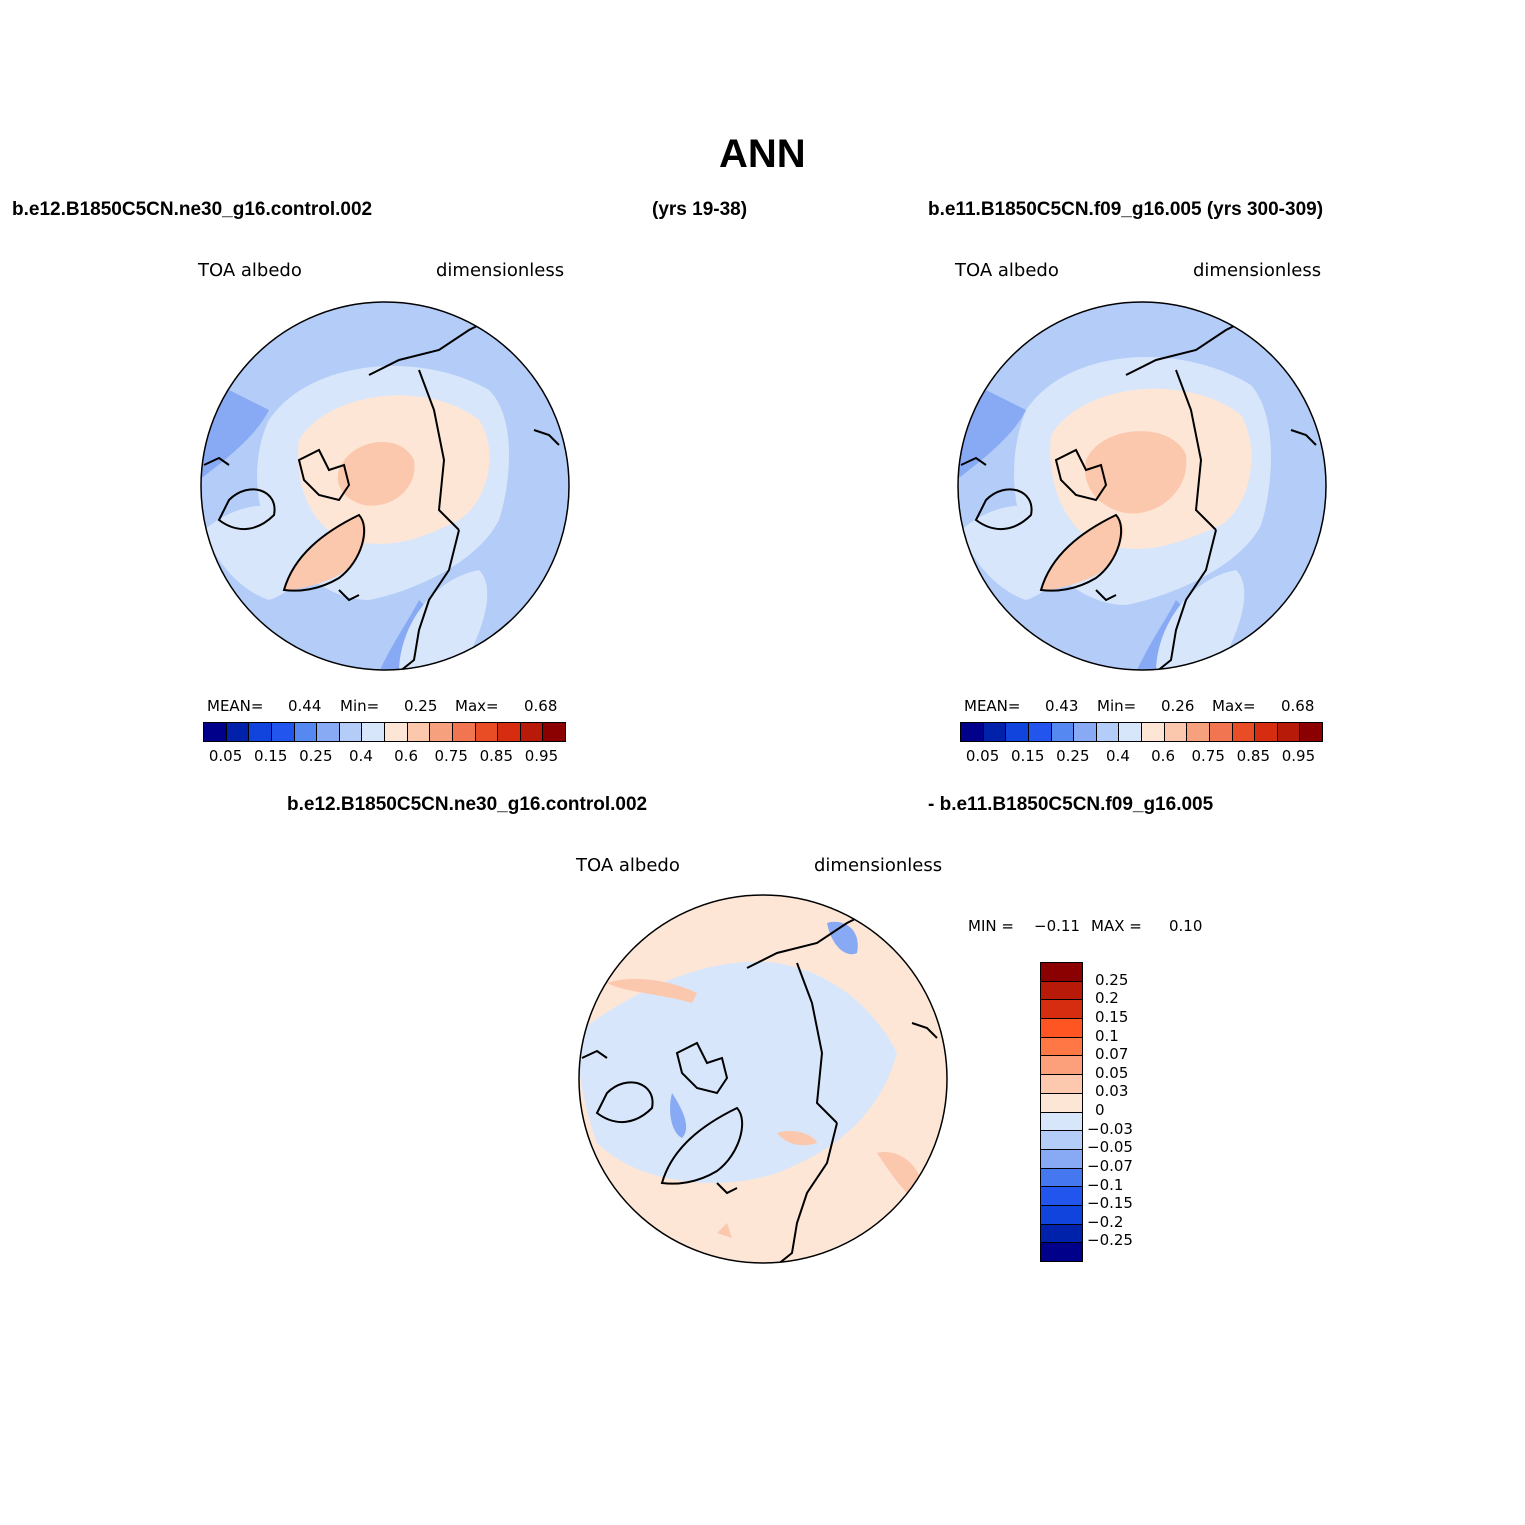 This screenshot has height=1525, width=1525. I want to click on panel1-colorbar-tick-label: 0.4, so click(361, 756).